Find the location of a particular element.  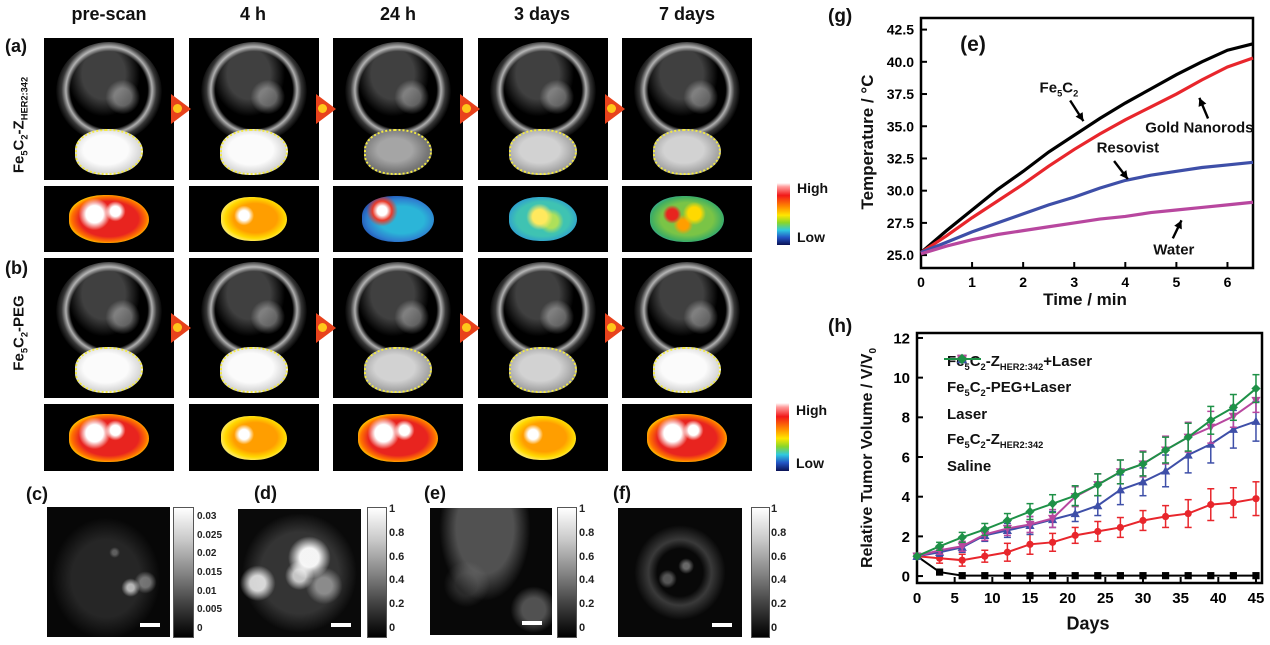

legend-item: Laser is located at coordinates (1017, 389).